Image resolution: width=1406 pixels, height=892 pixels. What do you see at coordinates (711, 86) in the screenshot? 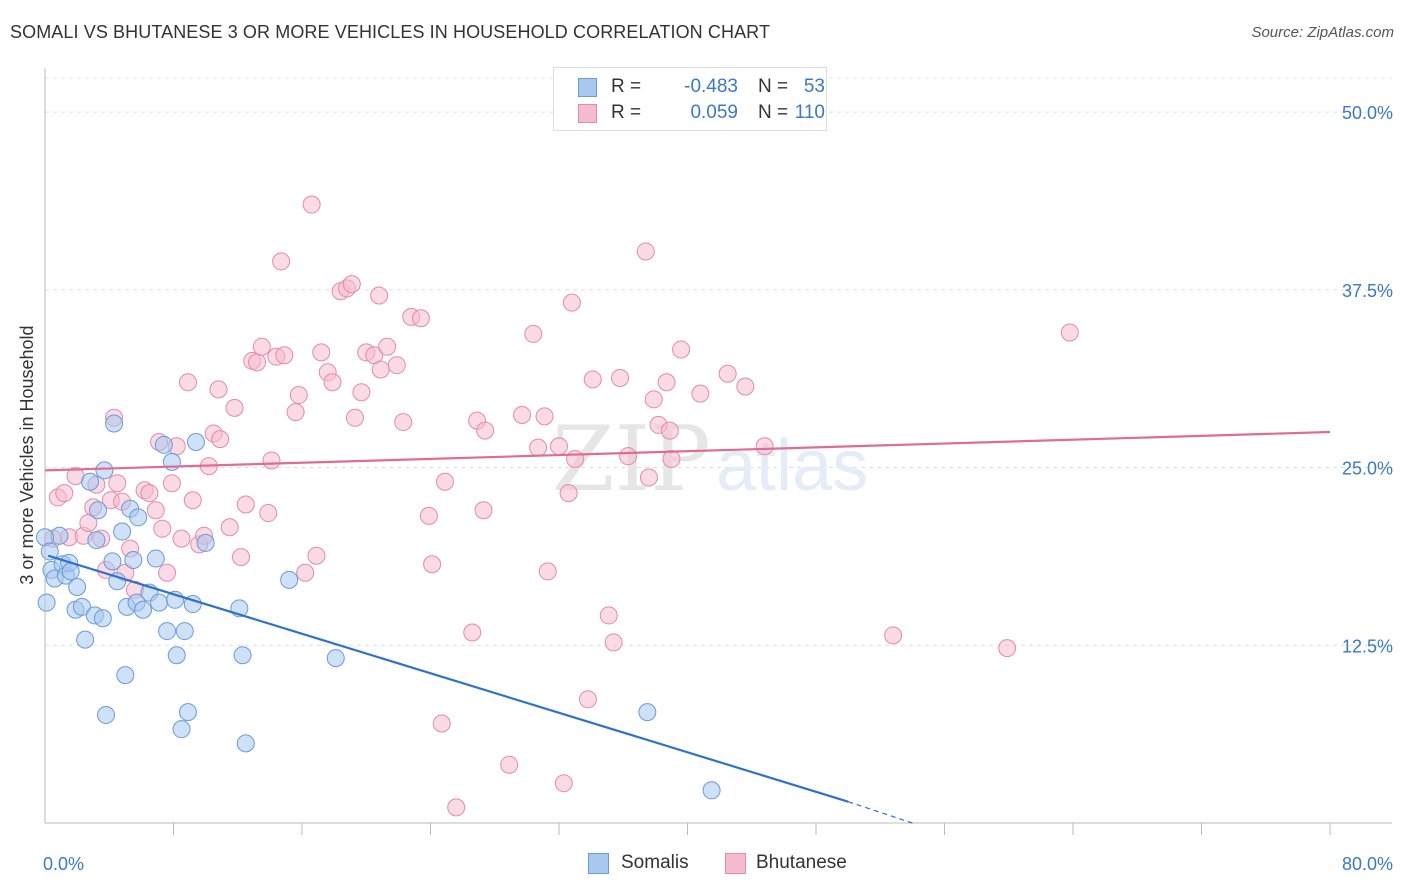
I see `r-value: -0.483` at bounding box center [711, 86].